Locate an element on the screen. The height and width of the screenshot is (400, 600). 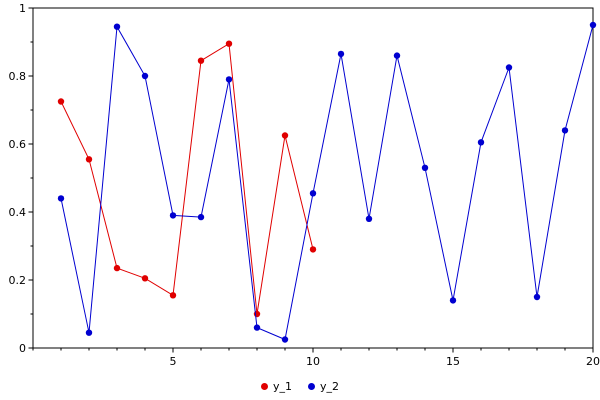
svg-text: 15 is located at coordinates (453, 361).